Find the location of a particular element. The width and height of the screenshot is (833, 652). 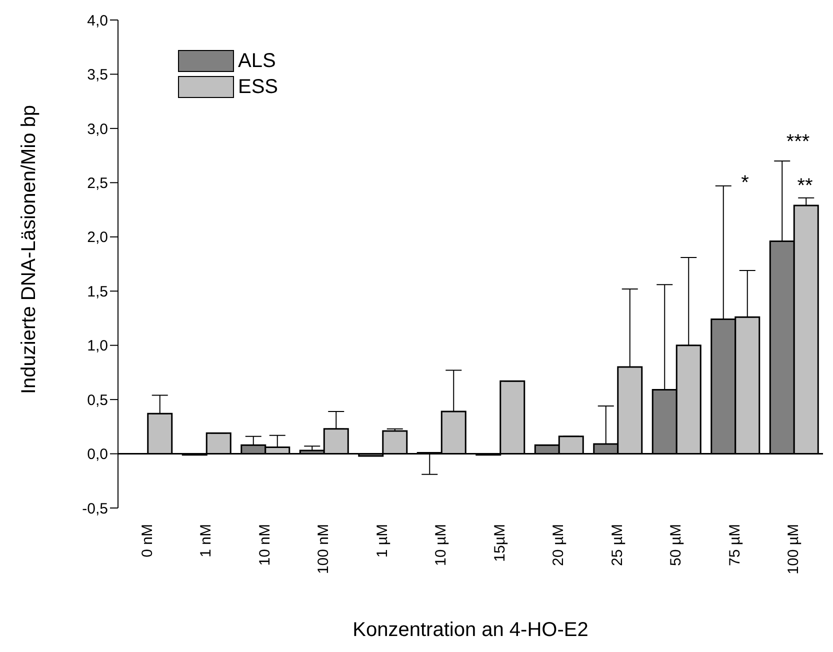

x-tick-label: 100 nM is located at coordinates (323, 549).